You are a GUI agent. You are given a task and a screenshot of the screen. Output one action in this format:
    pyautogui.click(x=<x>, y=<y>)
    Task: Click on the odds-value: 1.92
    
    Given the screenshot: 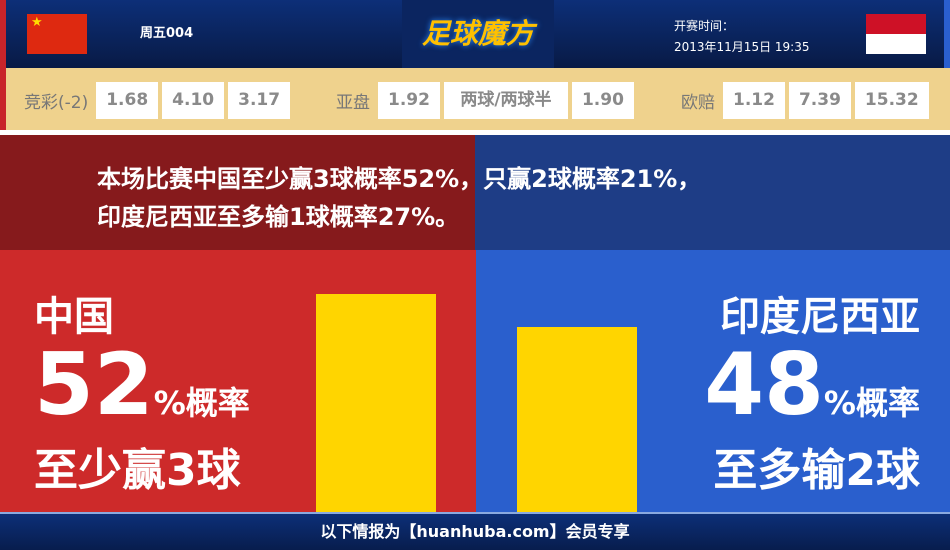 What is the action you would take?
    pyautogui.click(x=409, y=100)
    